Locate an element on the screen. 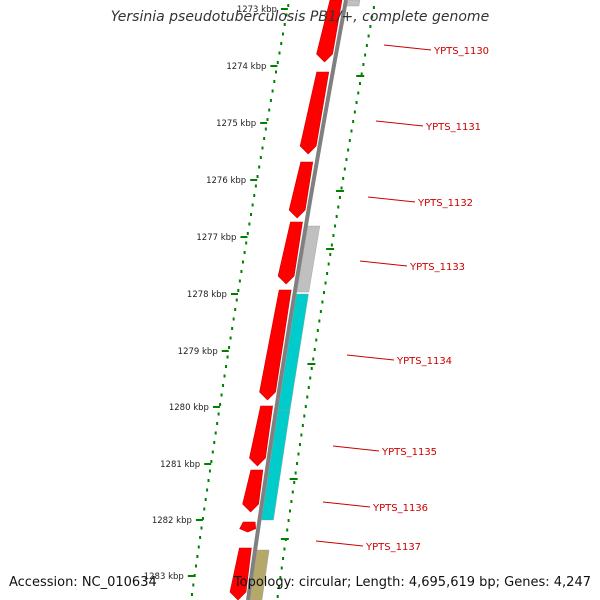 The image size is (600, 600). gene-label: YPTS_1132 is located at coordinates (445, 203).